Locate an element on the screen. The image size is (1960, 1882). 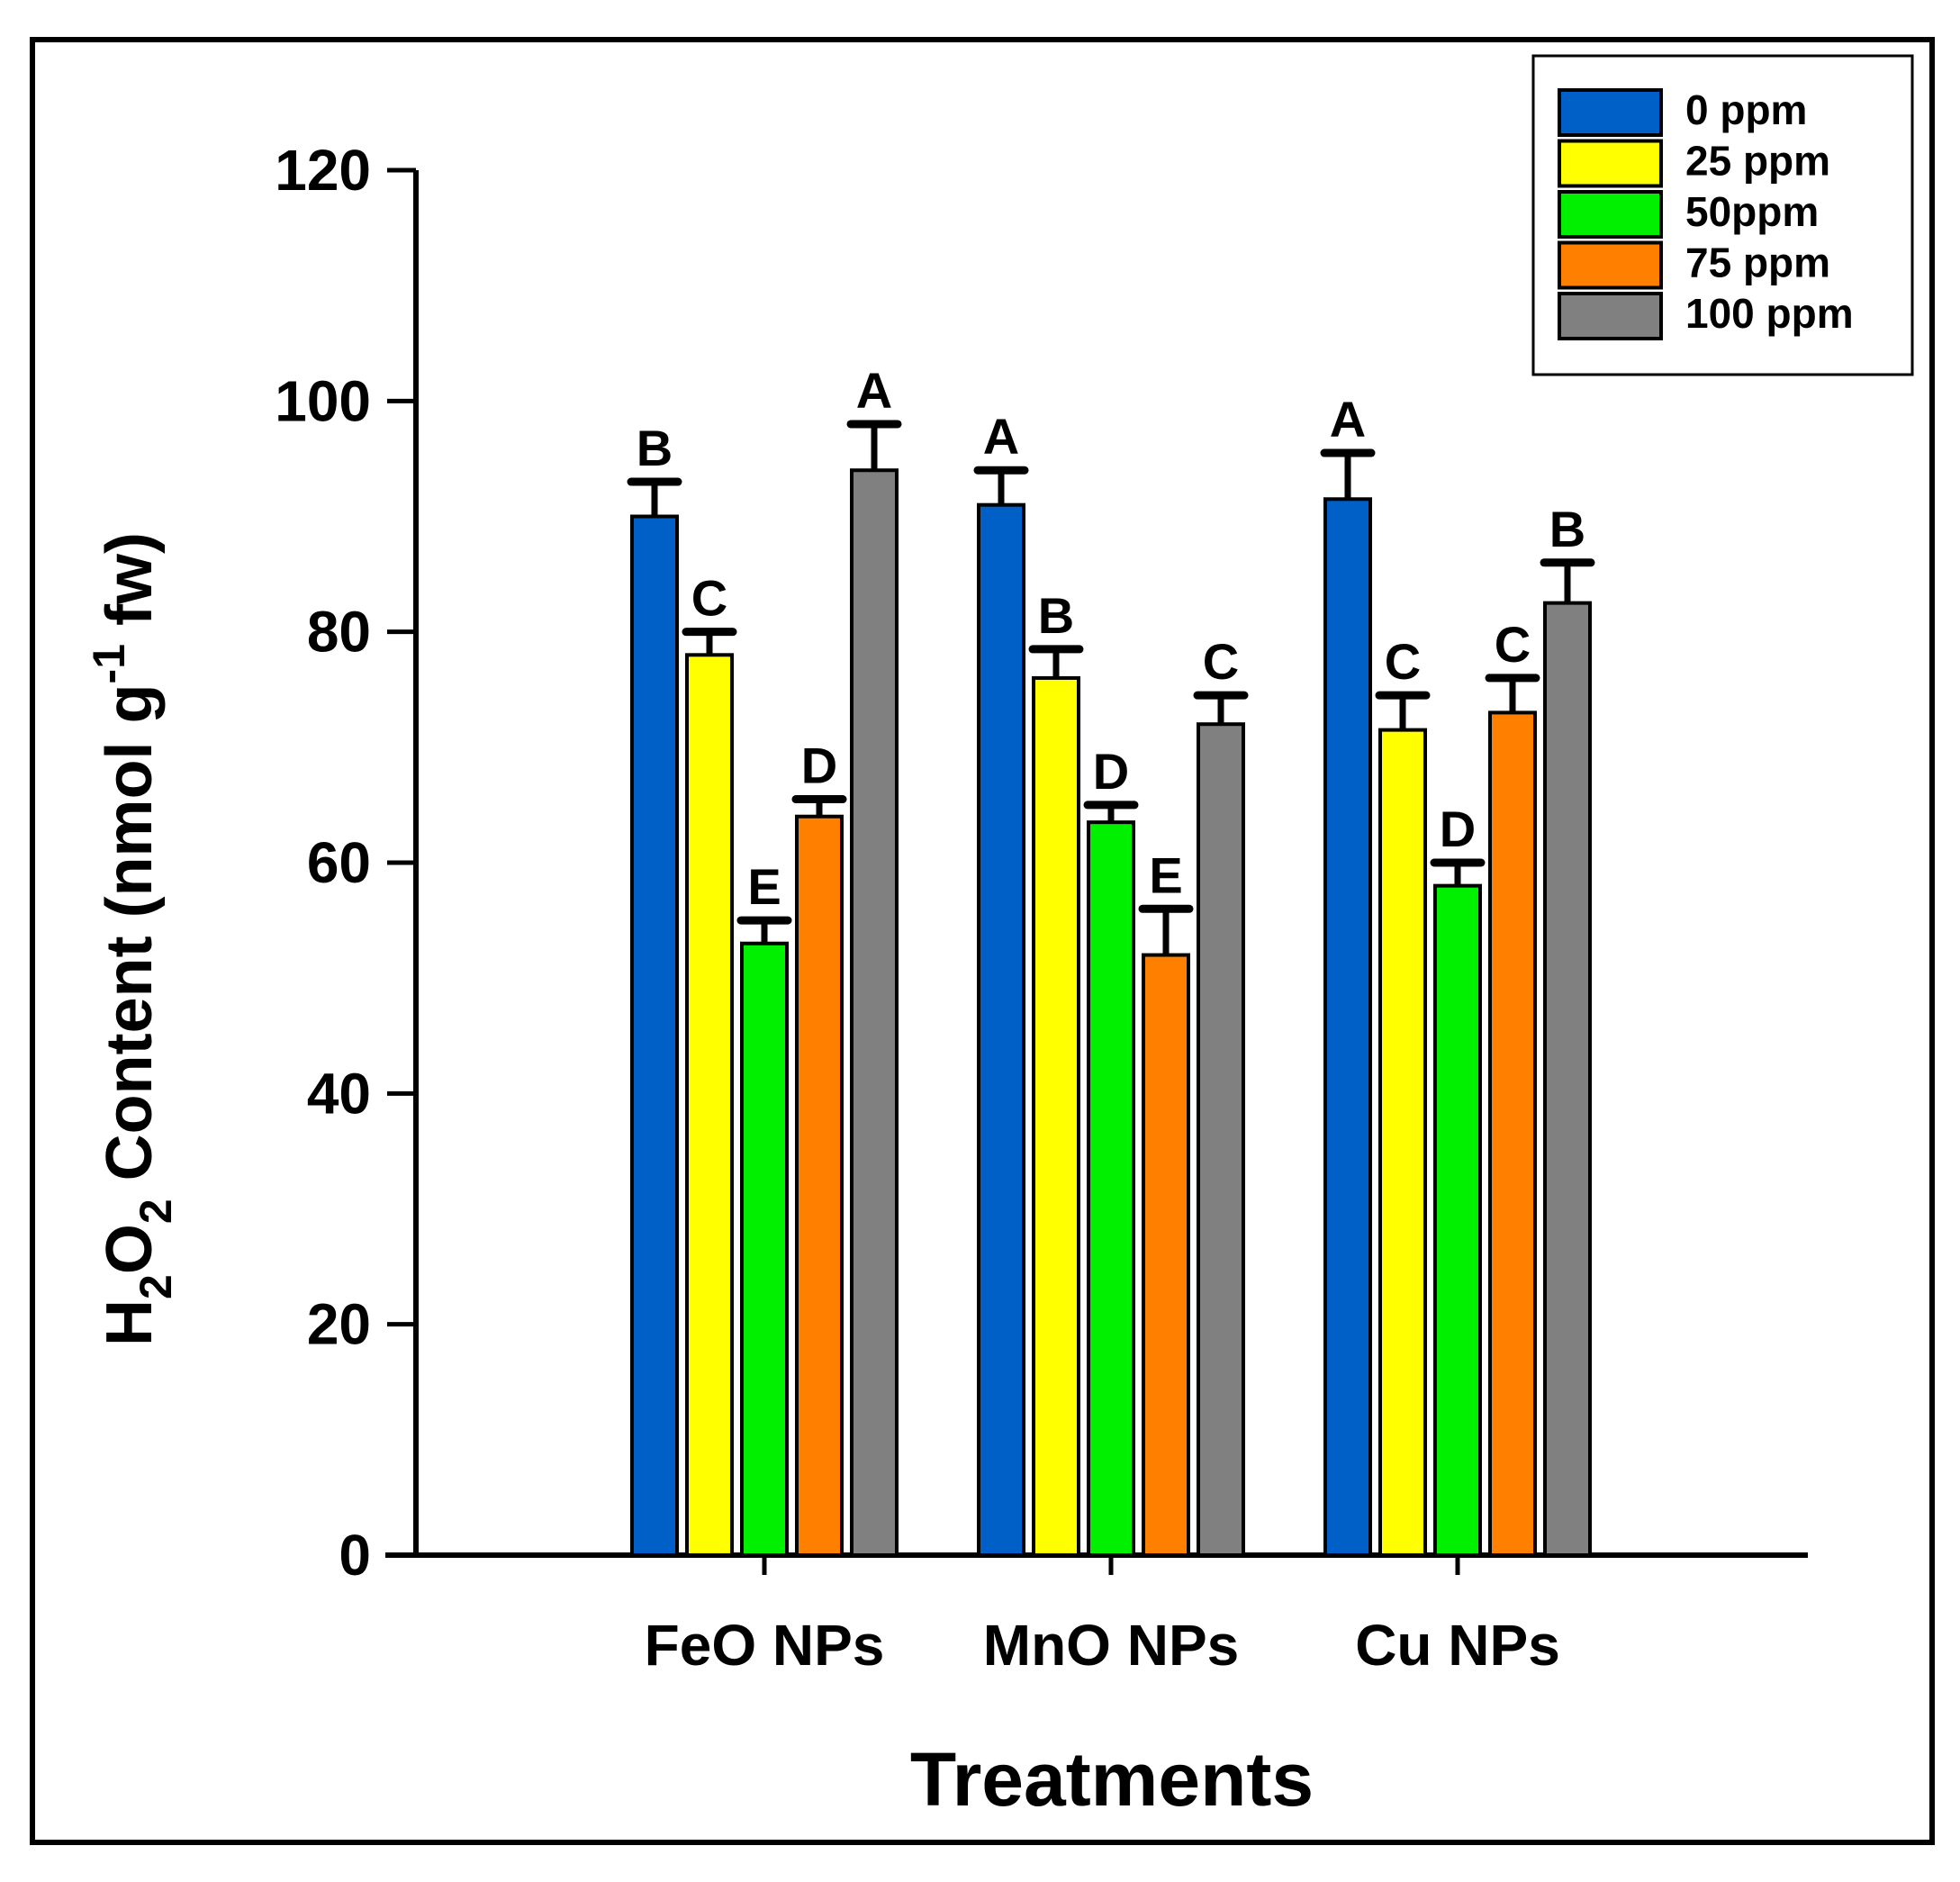
y-axis-title: H2O2 Content (nmol g-1 fw) is located at coordinates (132, 939).